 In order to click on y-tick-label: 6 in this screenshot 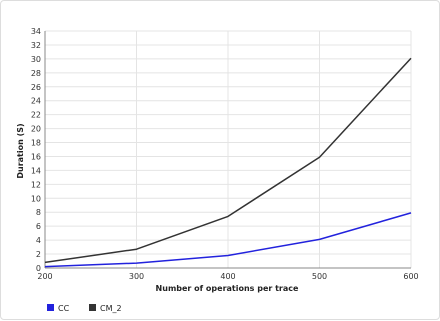, I will do `click(38, 226)`.